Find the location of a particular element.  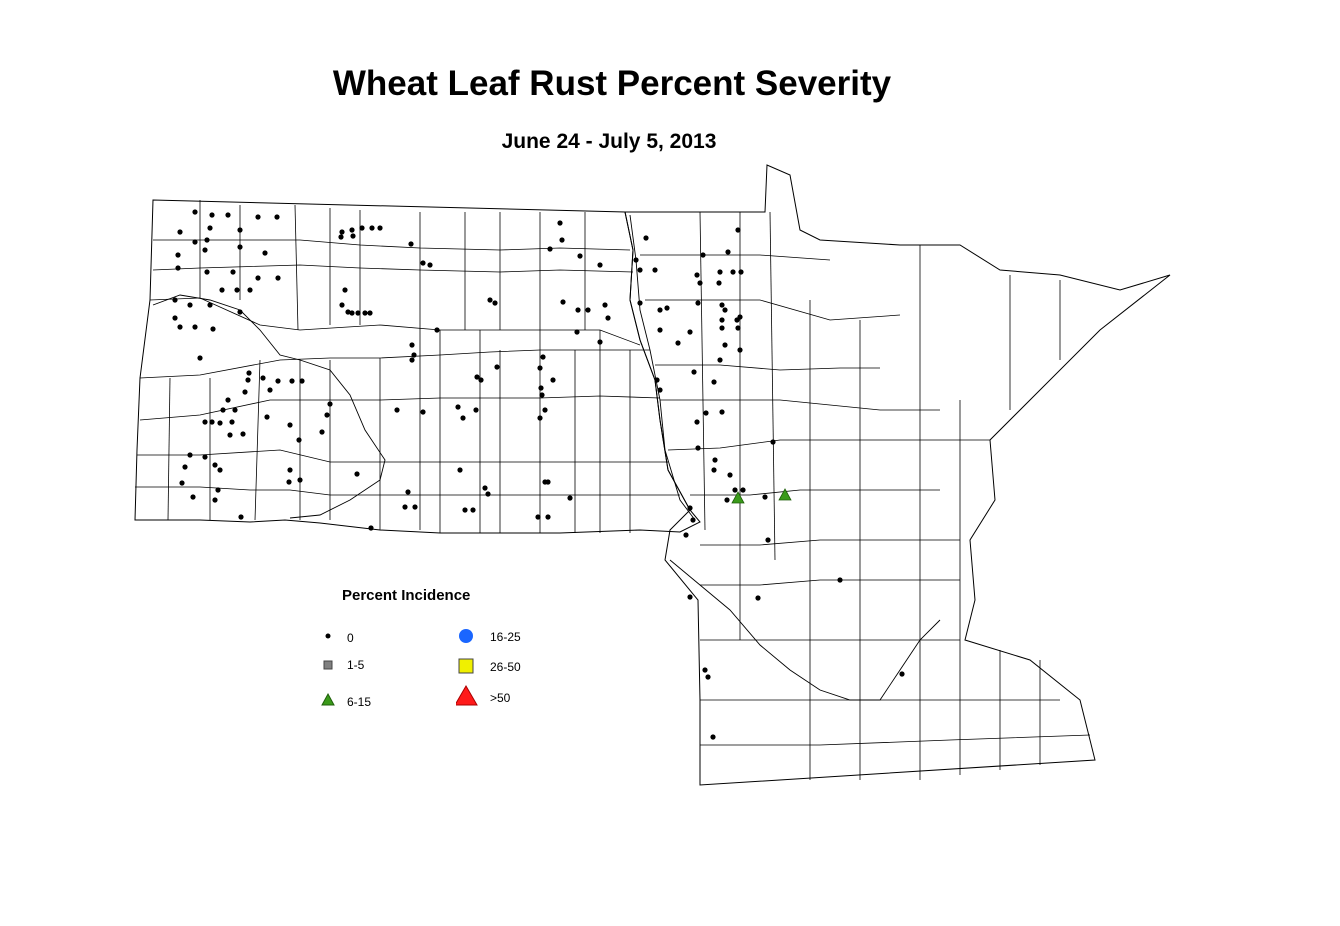

legend-blue-circle-icon is located at coordinates (466, 636).